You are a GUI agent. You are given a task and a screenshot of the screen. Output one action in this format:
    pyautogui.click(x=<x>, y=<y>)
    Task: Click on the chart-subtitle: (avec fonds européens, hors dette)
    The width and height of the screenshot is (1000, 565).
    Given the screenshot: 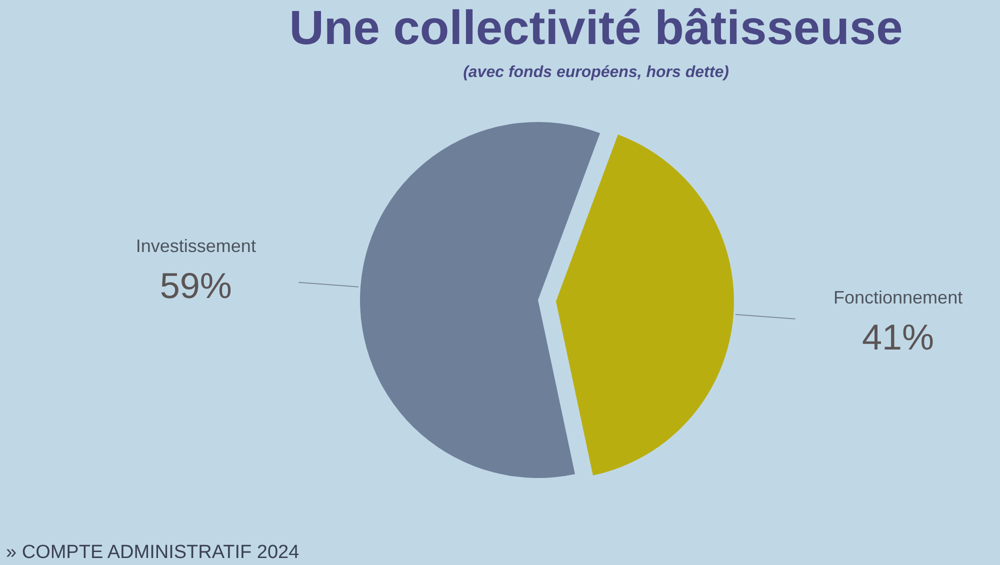 What is the action you would take?
    pyautogui.click(x=596, y=72)
    